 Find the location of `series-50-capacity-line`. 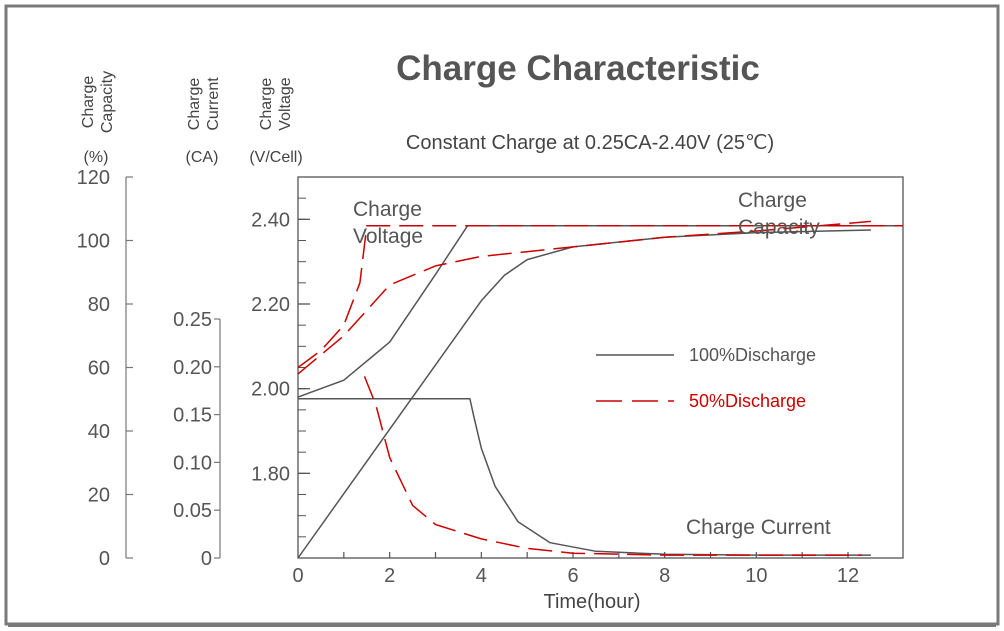

series-50-capacity-line is located at coordinates (584, 297).